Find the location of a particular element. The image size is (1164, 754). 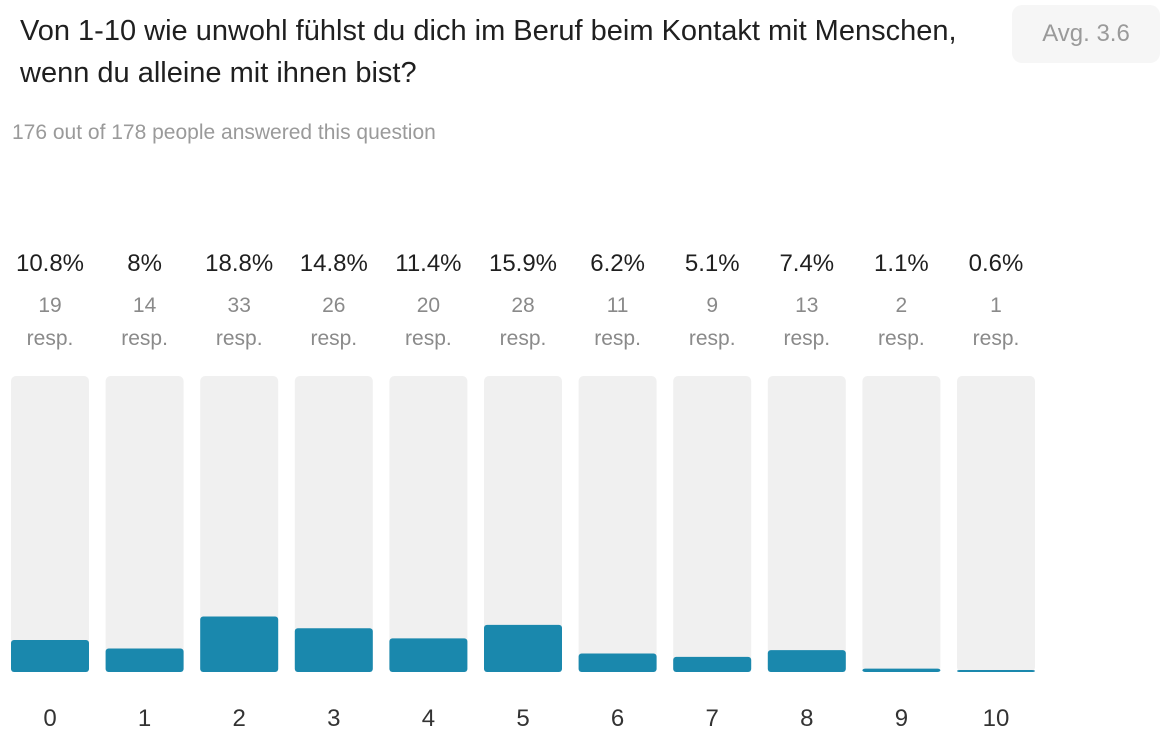

x-tick-label: 4 is located at coordinates (428, 718).